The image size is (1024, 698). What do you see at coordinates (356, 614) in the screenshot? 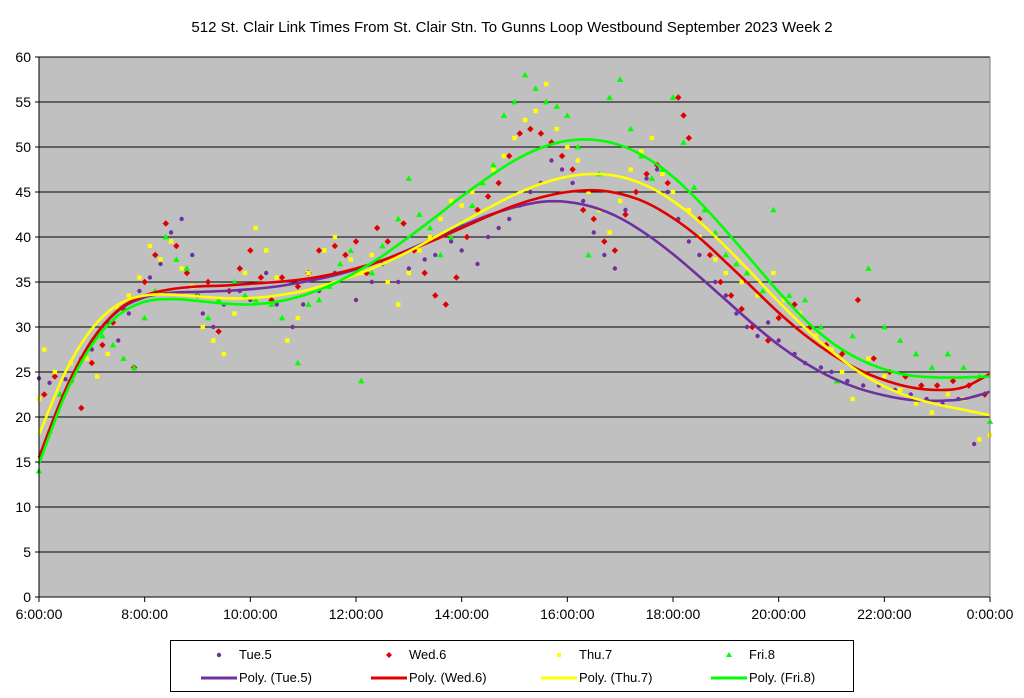
I see `x-tick-label-12: 12:00:00` at bounding box center [356, 614].